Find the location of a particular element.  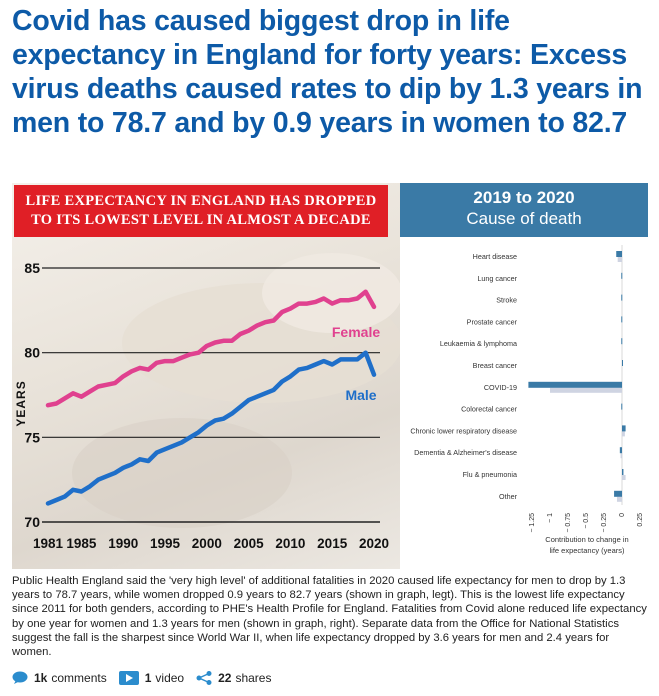

comments-label: comments is located at coordinates (79, 678).